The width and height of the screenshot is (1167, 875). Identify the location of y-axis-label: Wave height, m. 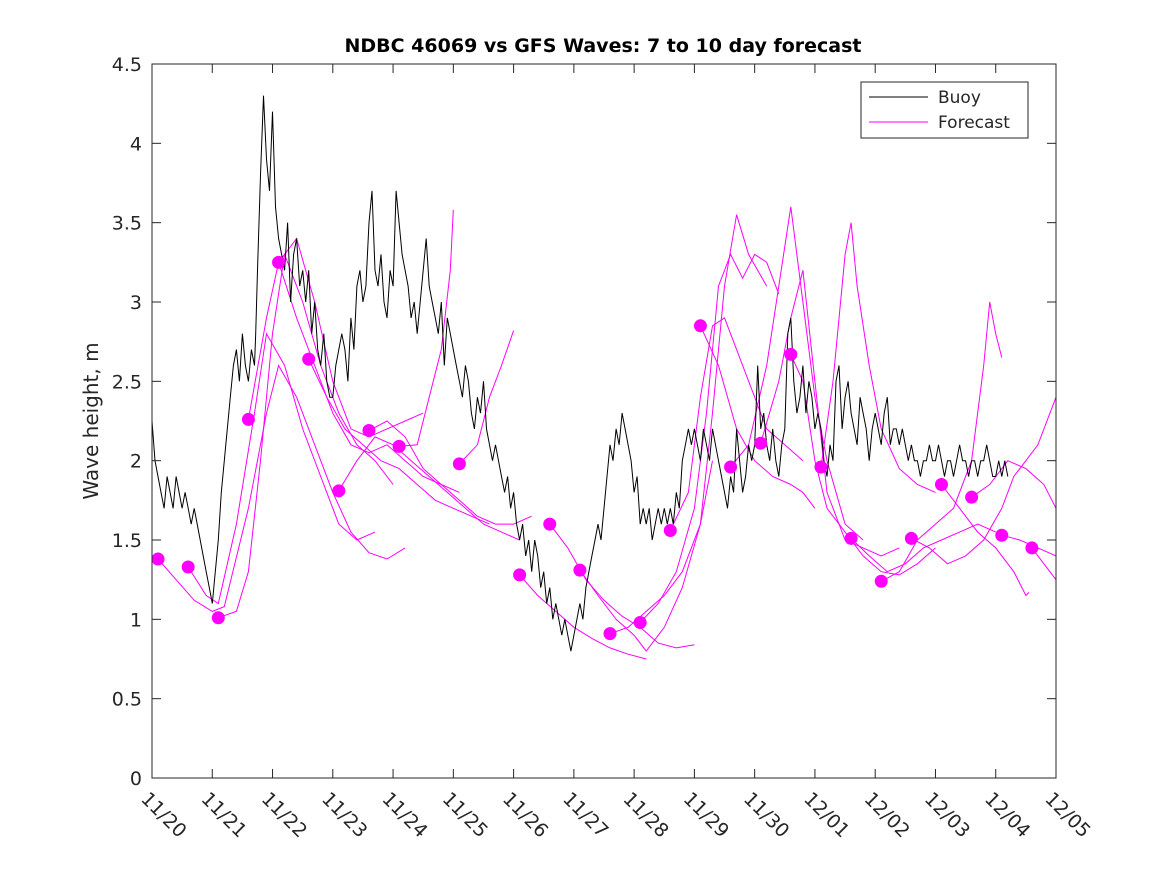
(91, 420).